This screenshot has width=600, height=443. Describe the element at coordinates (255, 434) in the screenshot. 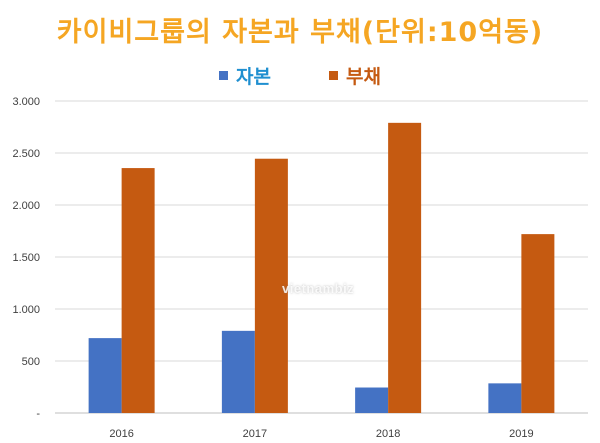

I see `x-tick-label: 2017` at that location.